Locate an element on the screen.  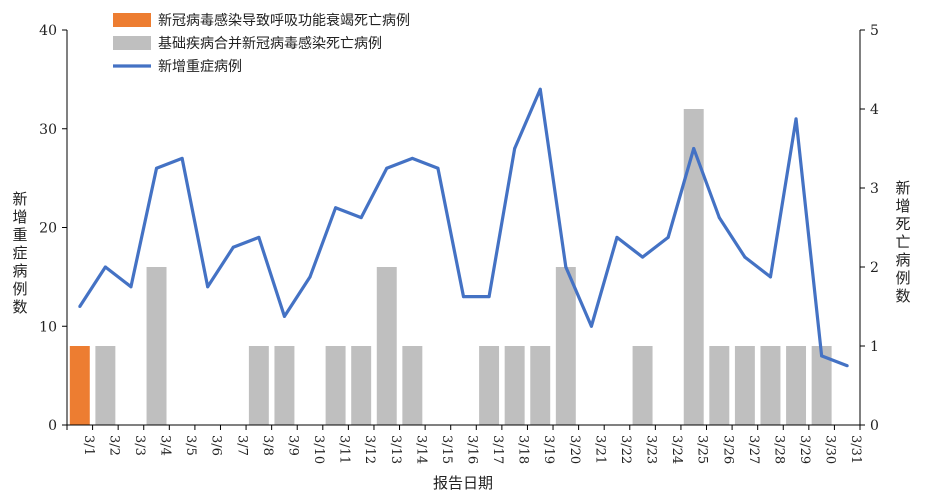
legend-label: 新增重症病例 is located at coordinates (200, 67).